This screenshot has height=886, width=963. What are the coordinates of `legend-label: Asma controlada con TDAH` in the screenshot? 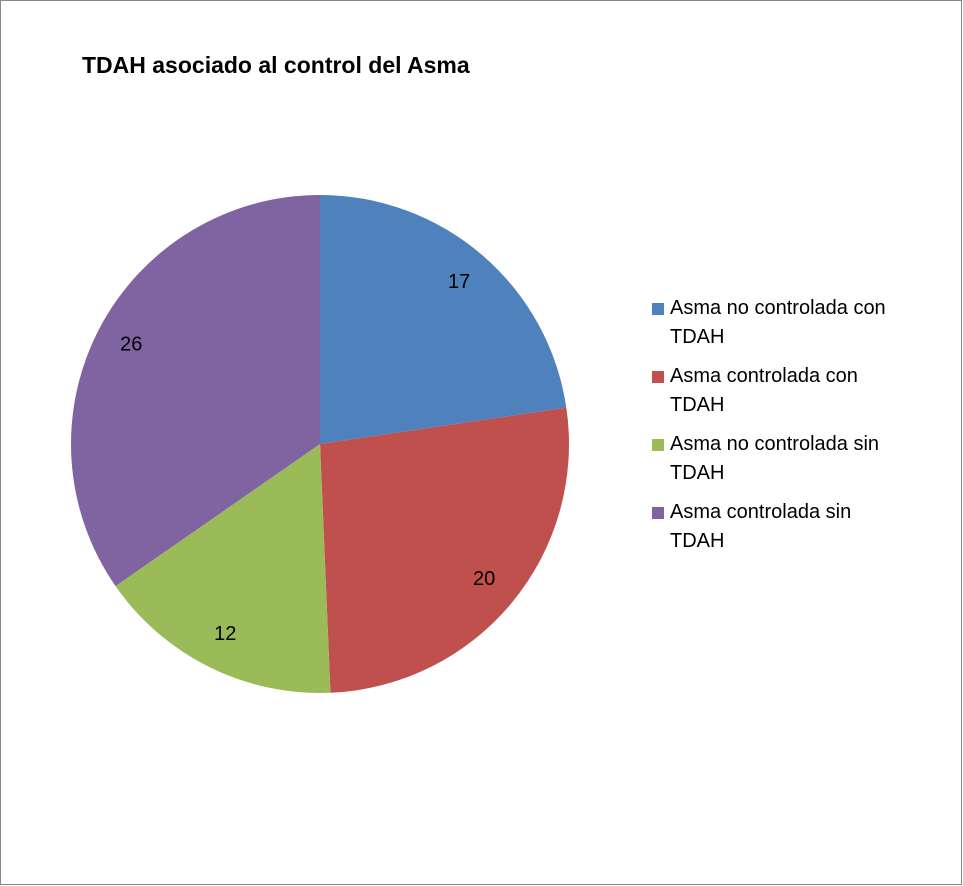 It's located at (764, 390).